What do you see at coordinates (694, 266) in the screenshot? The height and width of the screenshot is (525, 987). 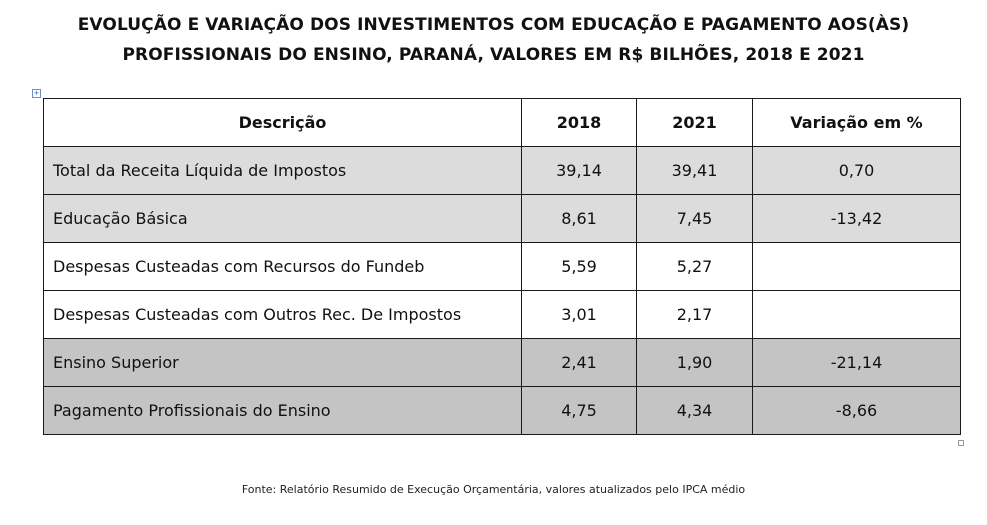 I see `cell-2021: 5,27` at bounding box center [694, 266].